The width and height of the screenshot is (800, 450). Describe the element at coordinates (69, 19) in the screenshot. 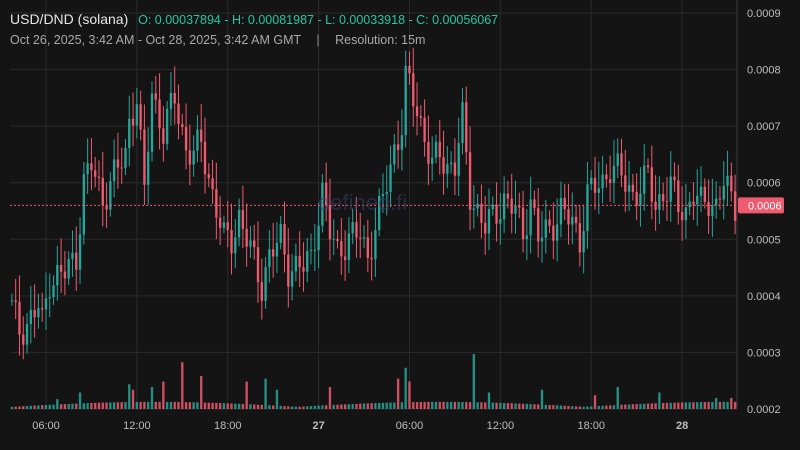

I see `pair-title: USD/DND (solana)` at that location.